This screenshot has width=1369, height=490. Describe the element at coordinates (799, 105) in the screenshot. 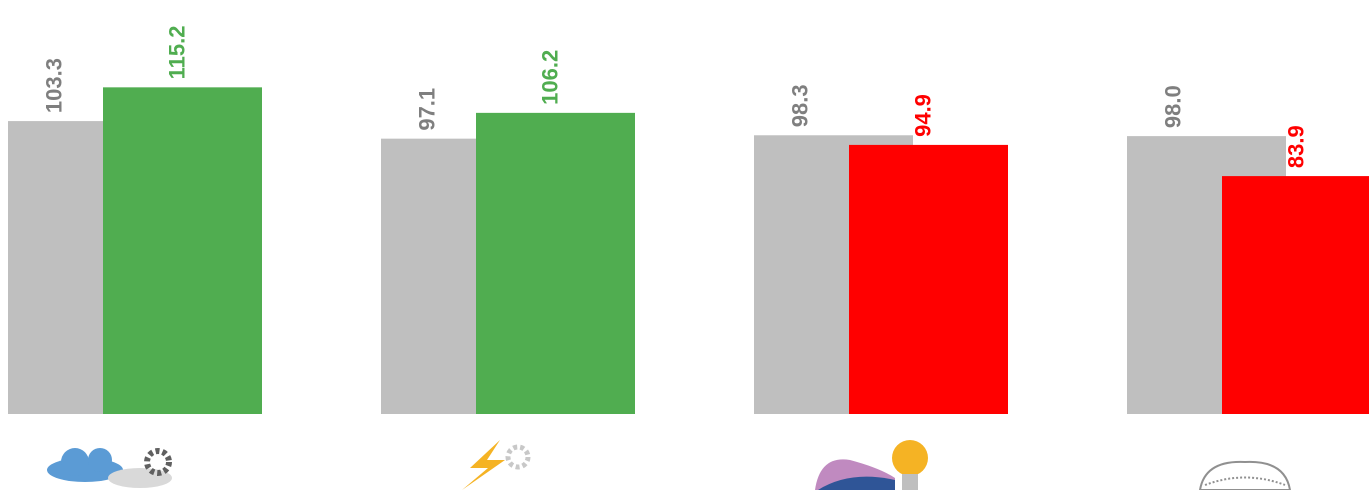

I see `value-label: 98.3` at that location.